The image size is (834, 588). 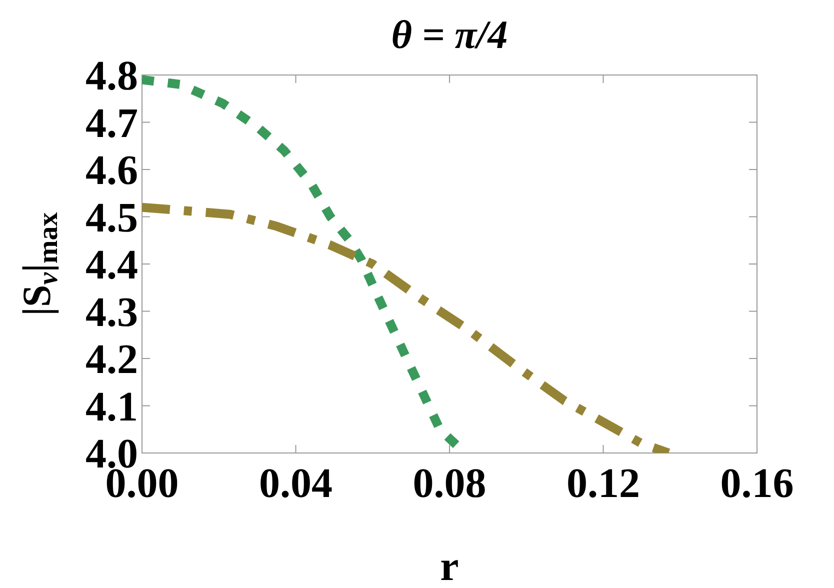 What do you see at coordinates (112, 313) in the screenshot?
I see `y-tick-label: 4.3` at bounding box center [112, 313].